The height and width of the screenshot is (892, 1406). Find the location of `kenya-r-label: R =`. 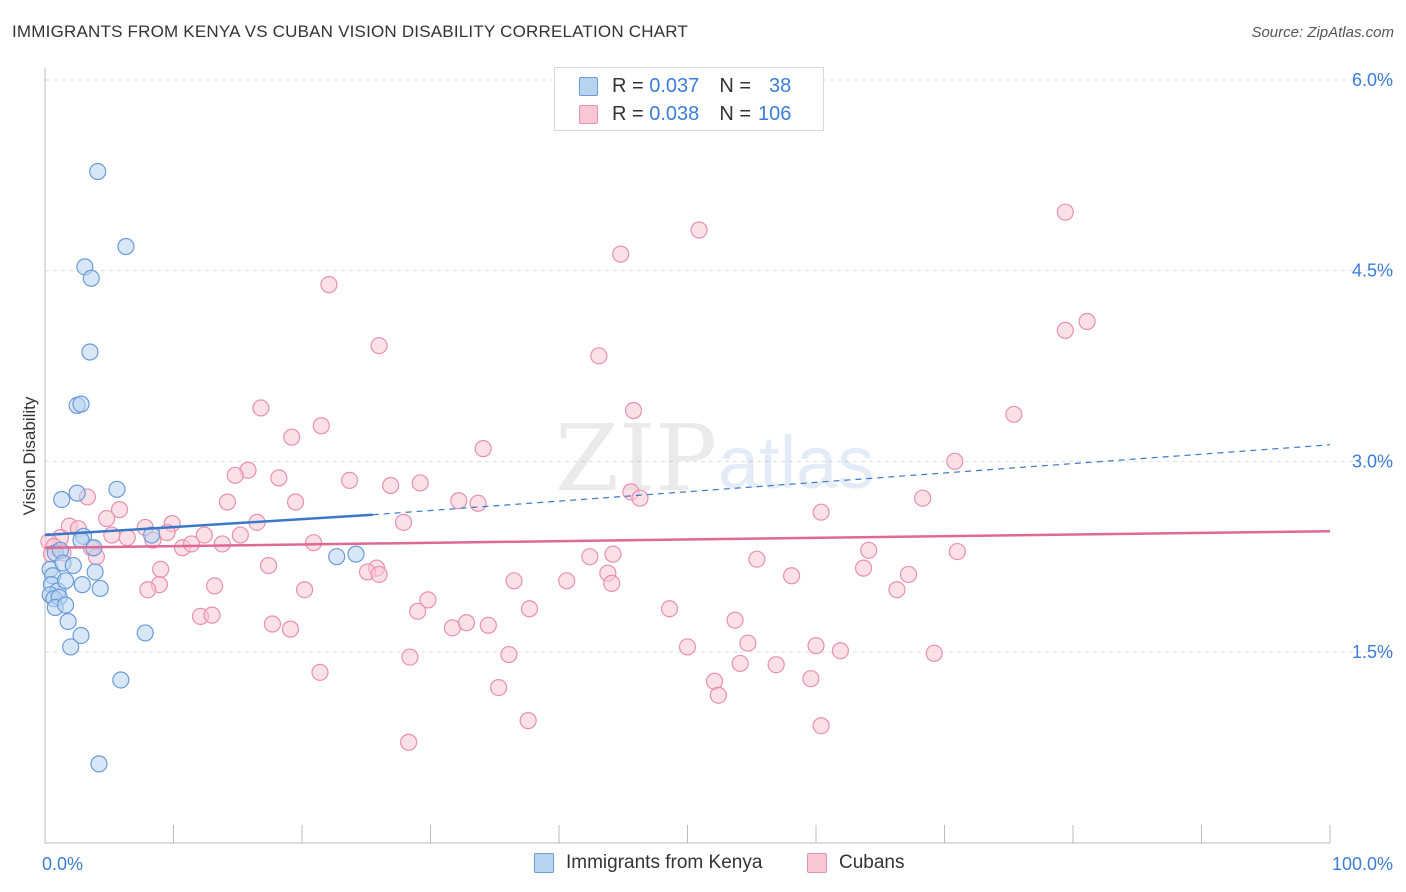

kenya-r-label: R = is located at coordinates (628, 85).